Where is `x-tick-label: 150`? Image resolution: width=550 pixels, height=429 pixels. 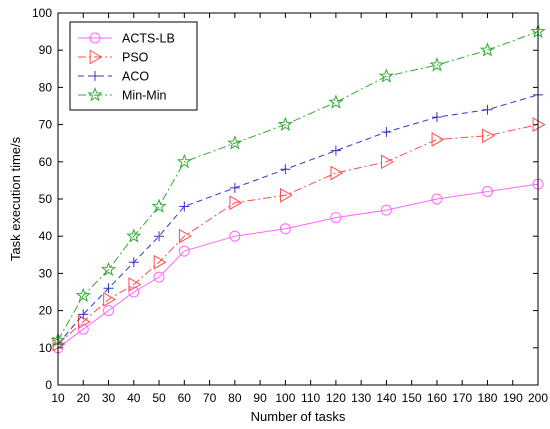
x-tick-label: 150 is located at coordinates (412, 398).